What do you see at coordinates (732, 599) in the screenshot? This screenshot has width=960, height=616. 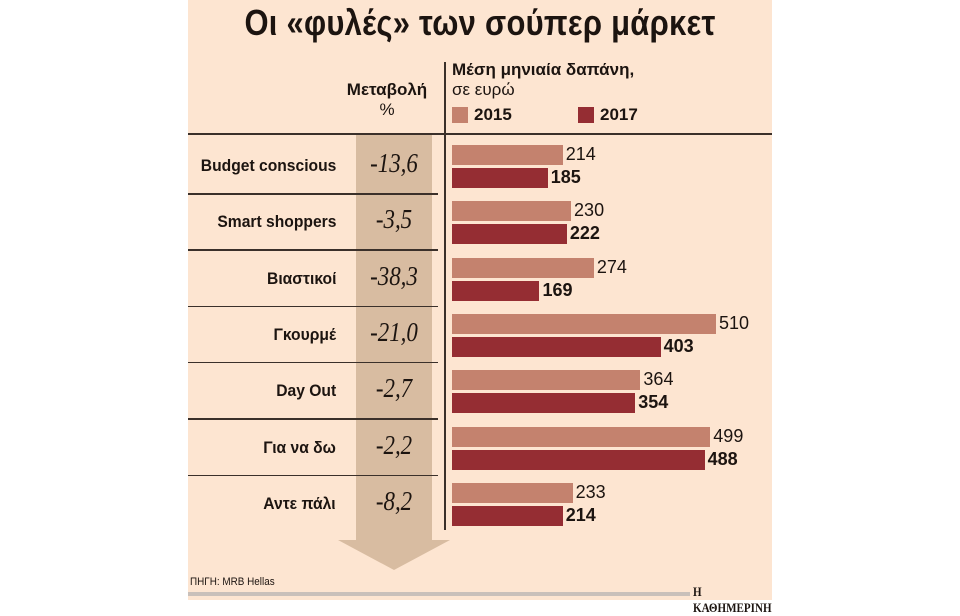 I see `publisher-logo: Η ΚΑΘΗΜΕΡΙΝΗ` at bounding box center [732, 599].